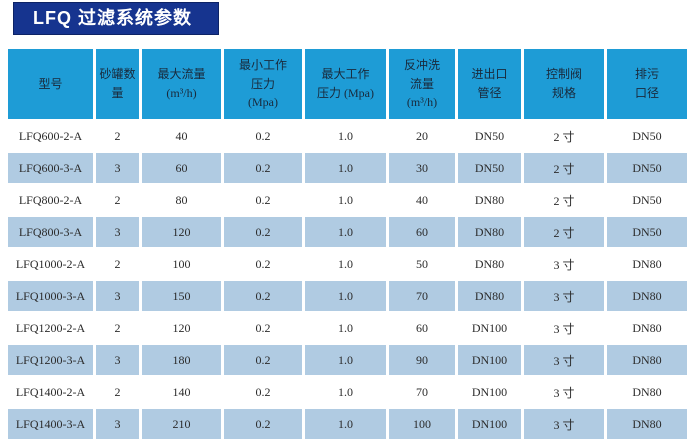 The width and height of the screenshot is (700, 442). I want to click on cell-max-flow: 120, so click(181, 232).